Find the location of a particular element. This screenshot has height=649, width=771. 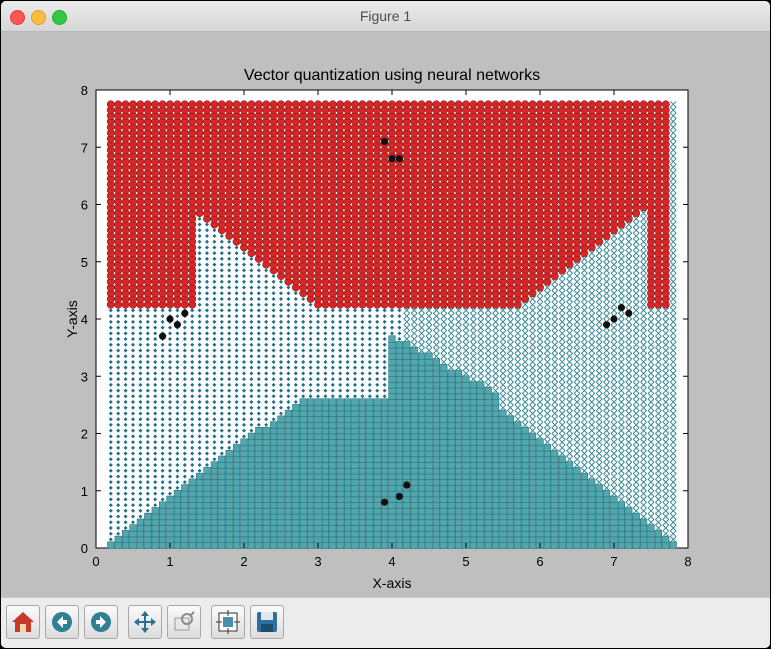

minimize-button is located at coordinates (38, 17).